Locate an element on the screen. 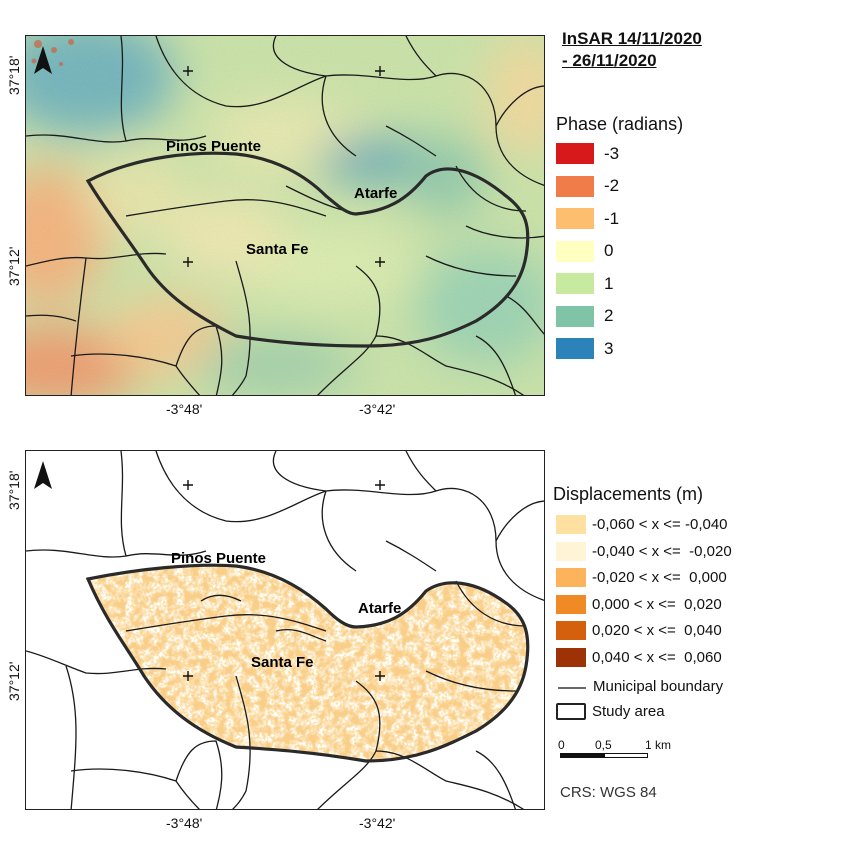  displacement-legend-label: 0,020 < x <= 0,040 is located at coordinates (657, 630).